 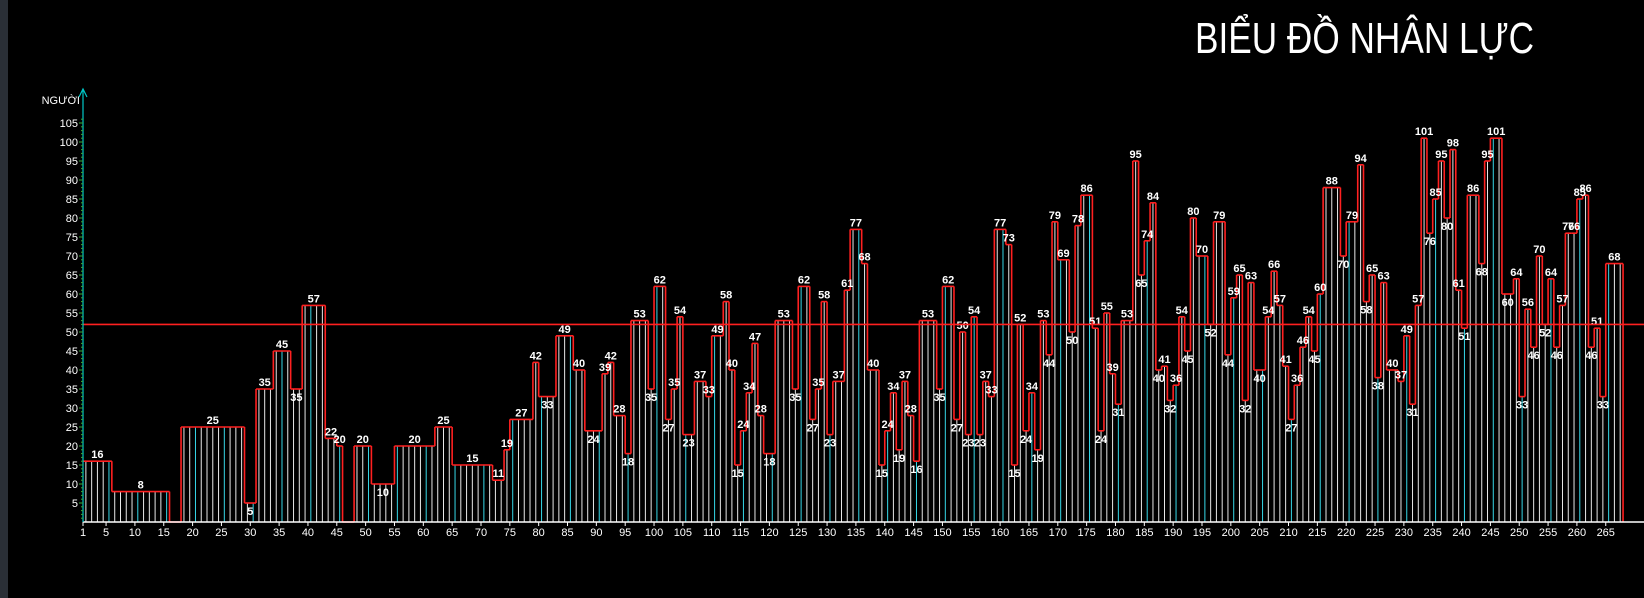 What do you see at coordinates (804, 280) in the screenshot?
I see `data-label: 62` at bounding box center [804, 280].